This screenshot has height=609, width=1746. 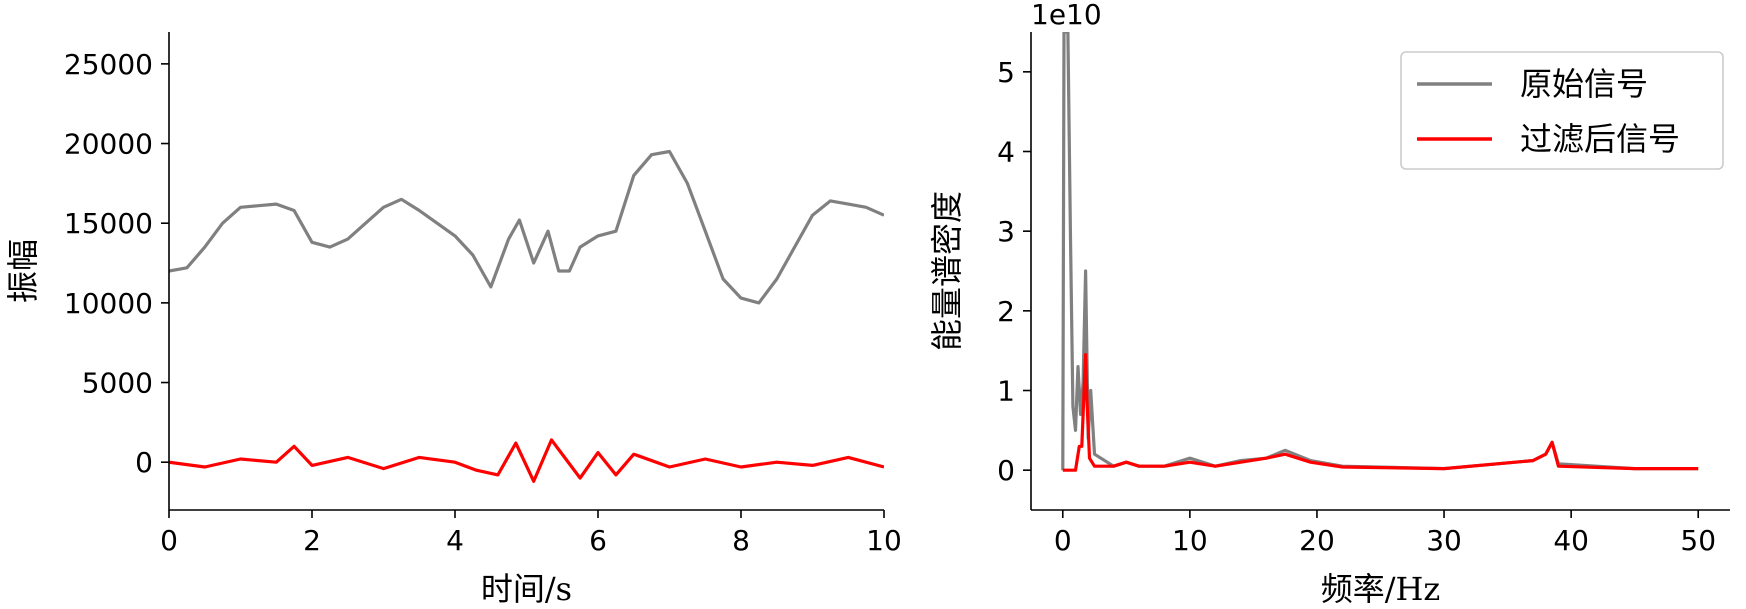 What do you see at coordinates (455, 540) in the screenshot?
I see `x-tick-label: 4` at bounding box center [455, 540].